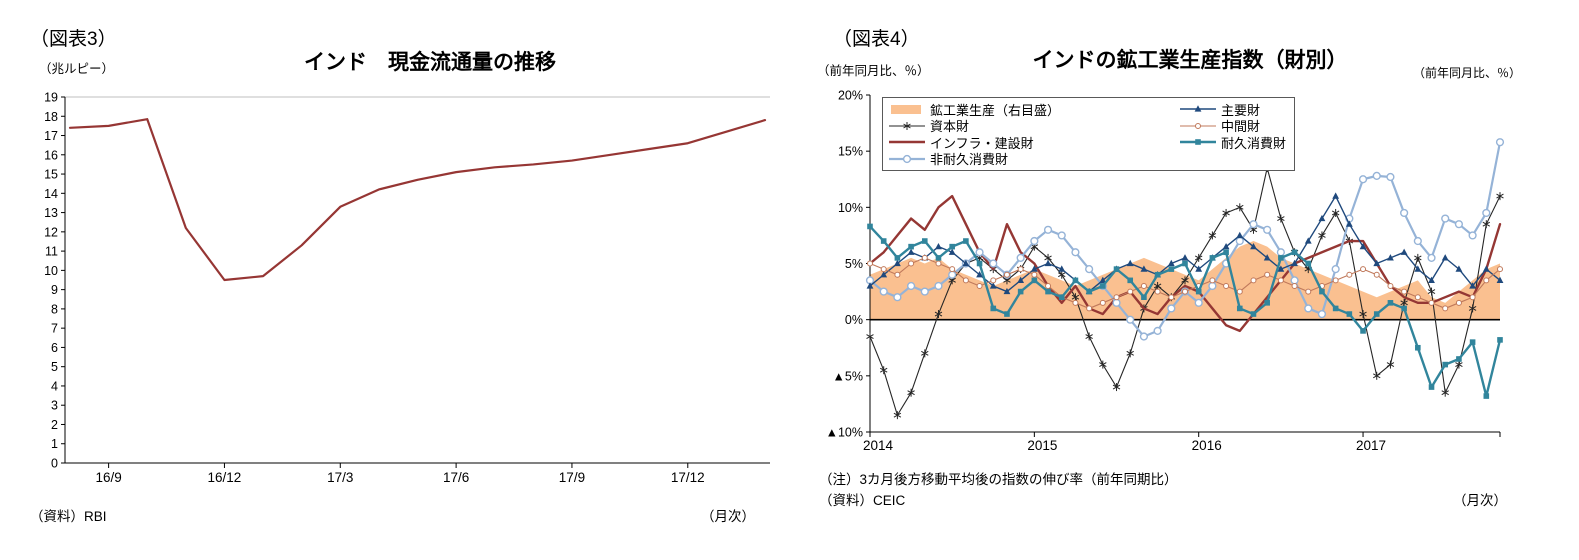 The width and height of the screenshot is (1579, 560). Describe the element at coordinates (51, 252) in the screenshot. I see `y-tick-label: 11` at that location.